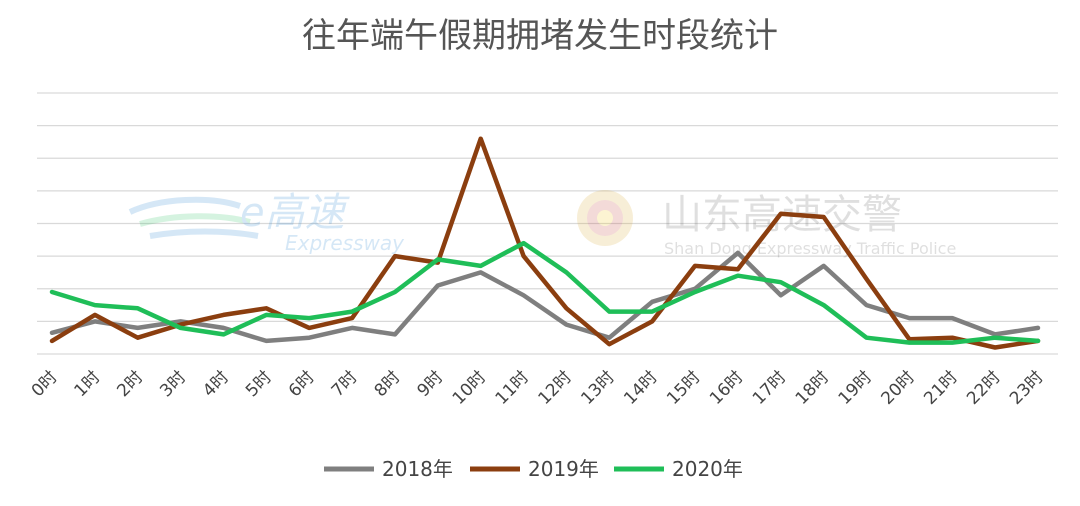  I want to click on x-tick-label: 8时, so click(388, 384).